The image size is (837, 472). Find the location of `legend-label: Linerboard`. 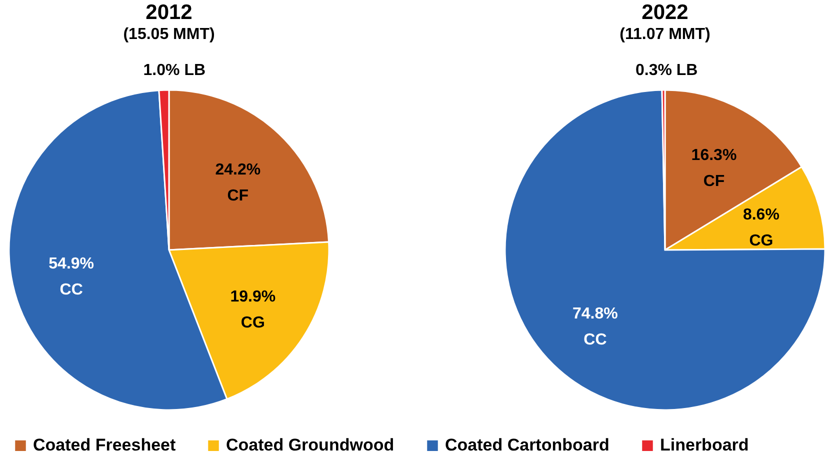

legend-label: Linerboard is located at coordinates (704, 445).